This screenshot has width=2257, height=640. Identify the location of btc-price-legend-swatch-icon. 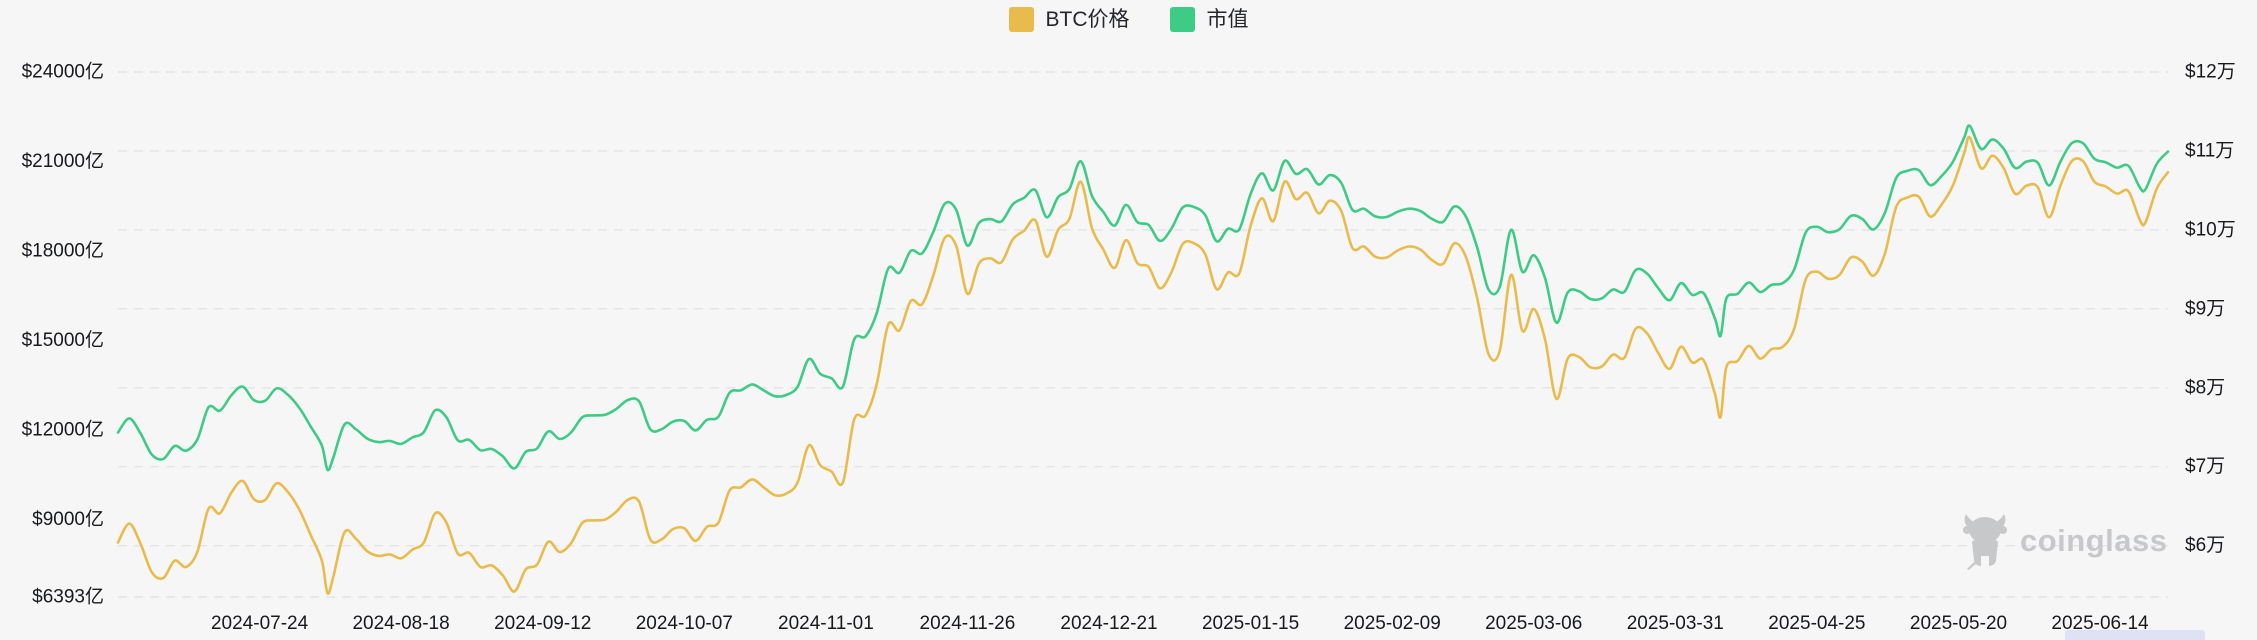
(1021, 19).